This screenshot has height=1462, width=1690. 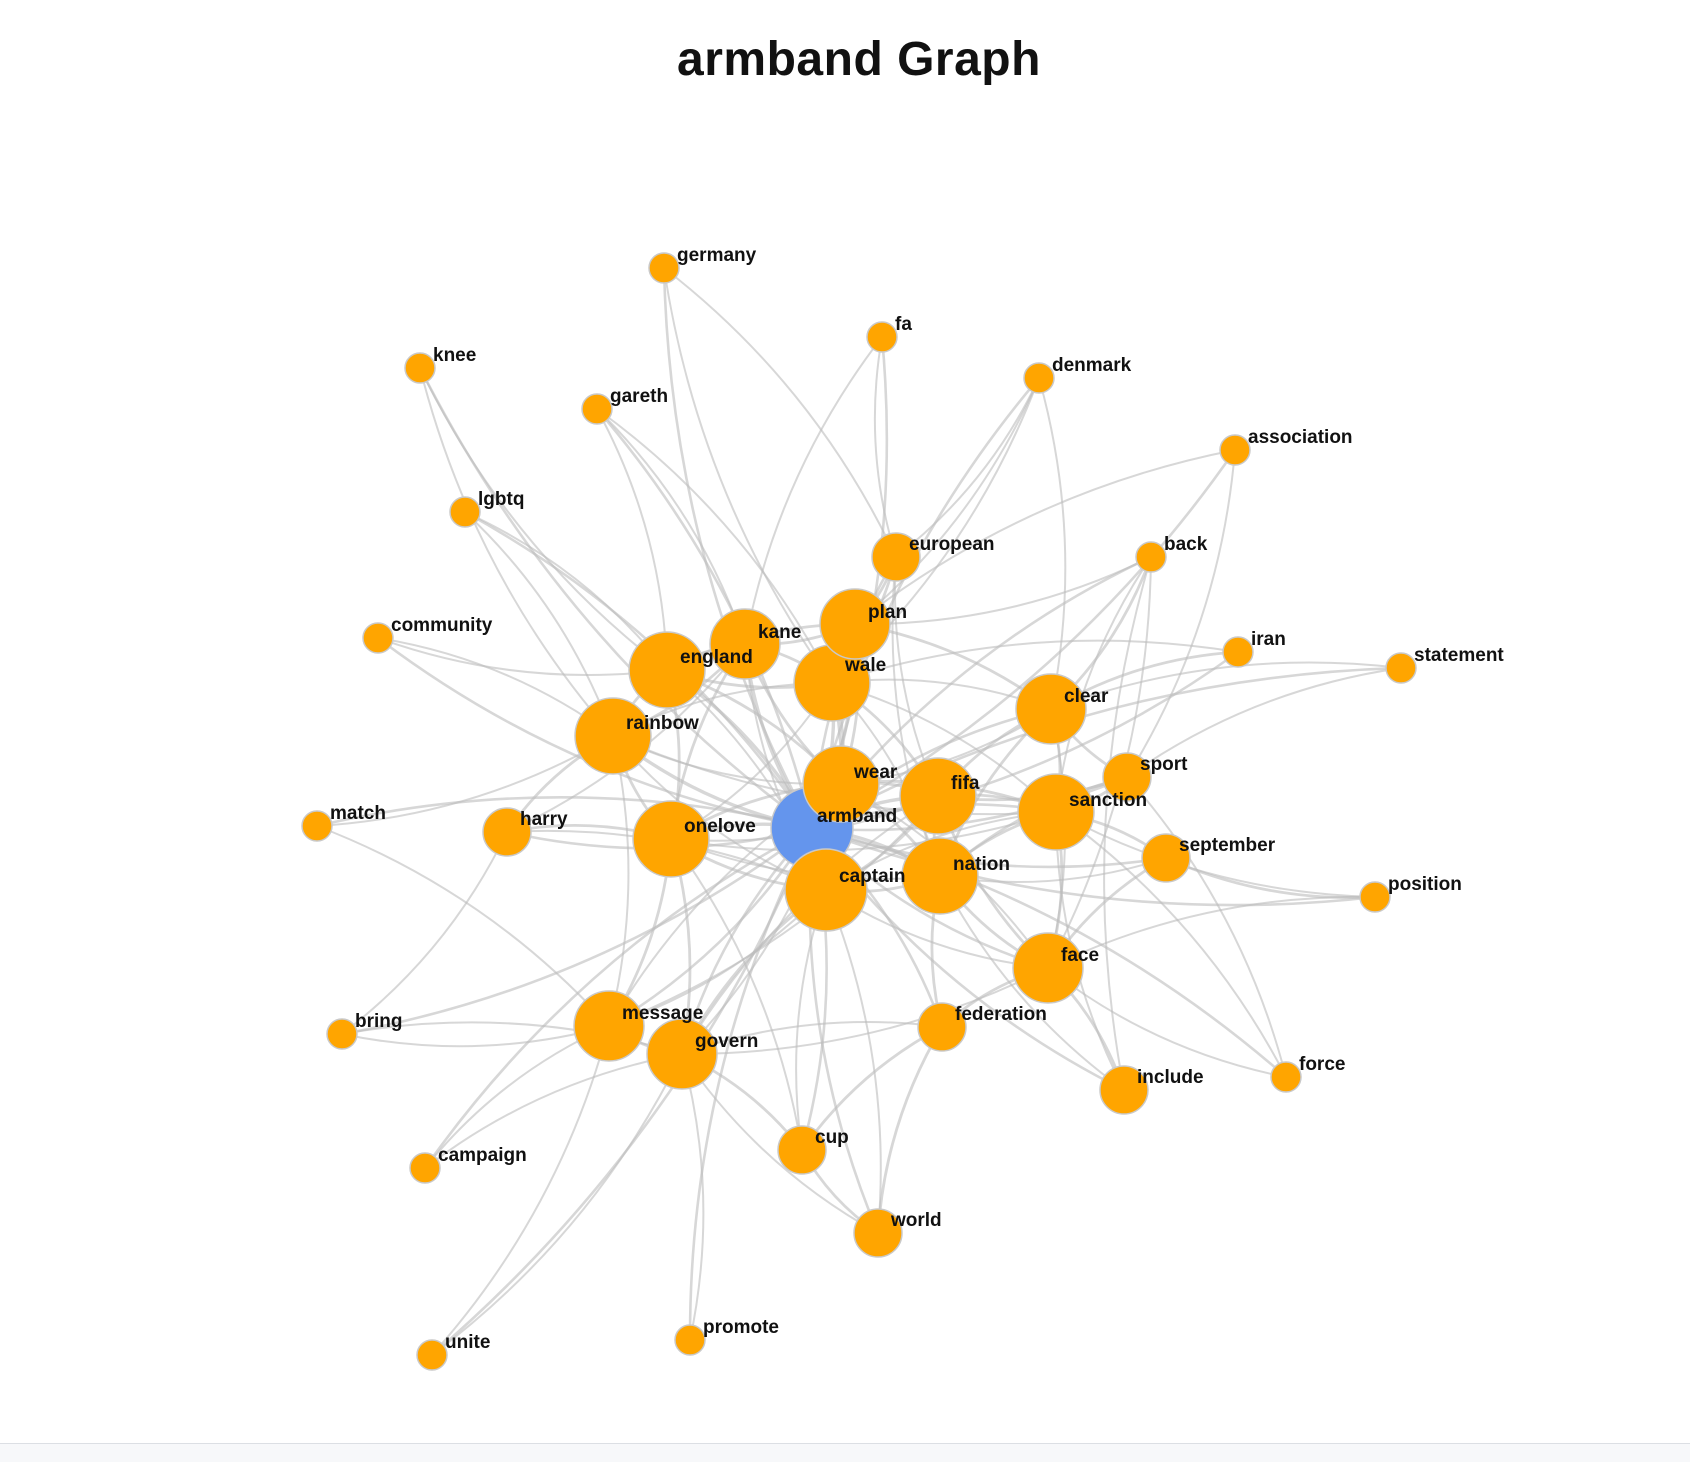 I want to click on node-back, so click(x=1151, y=557).